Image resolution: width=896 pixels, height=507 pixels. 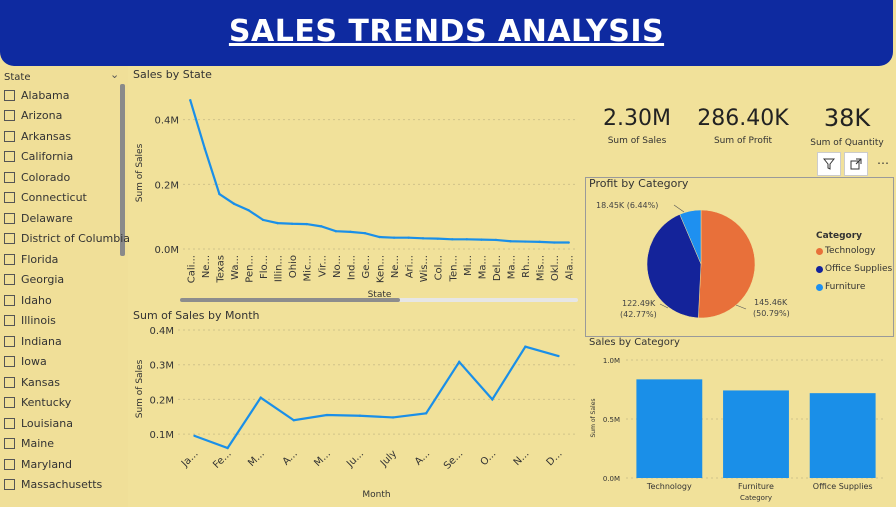 I want to click on slicer-item: Massachusetts, so click(x=53, y=485).